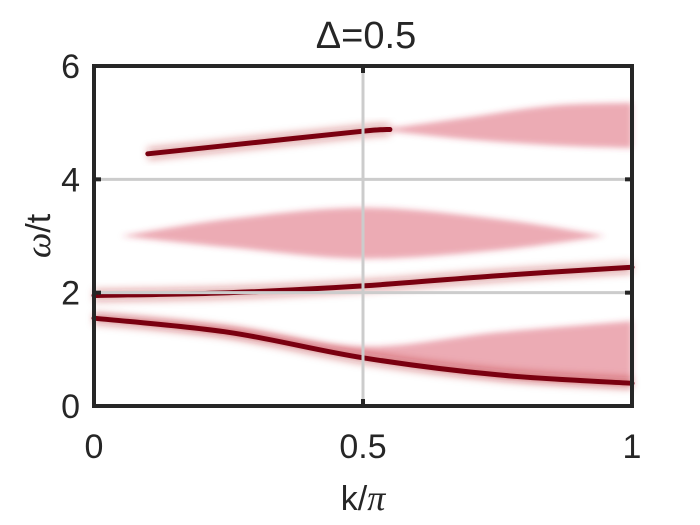 This screenshot has height=525, width=700. Describe the element at coordinates (510, 125) in the screenshot. I see `continuum-high-continuum` at that location.